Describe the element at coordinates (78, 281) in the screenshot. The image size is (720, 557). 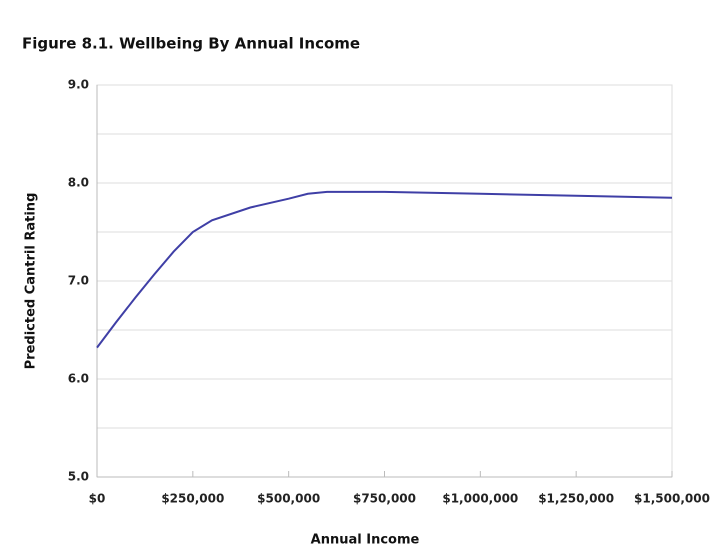
I see `y-tick-label: 7.0` at that location.